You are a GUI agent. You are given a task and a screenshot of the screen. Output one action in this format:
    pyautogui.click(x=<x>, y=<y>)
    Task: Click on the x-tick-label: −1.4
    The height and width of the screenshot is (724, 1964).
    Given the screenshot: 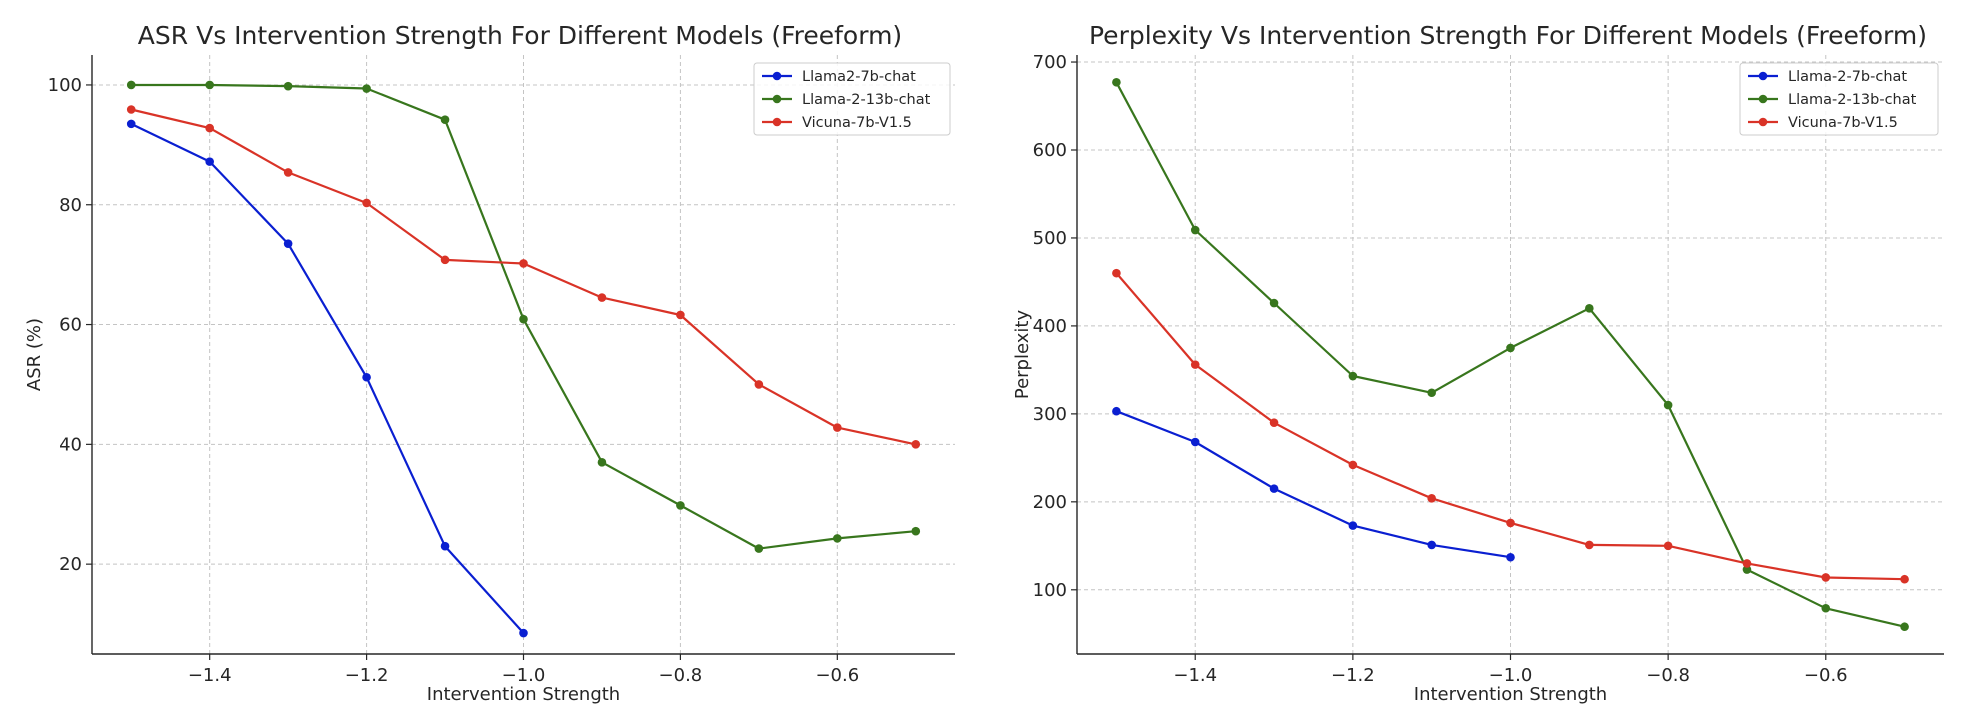 What is the action you would take?
    pyautogui.click(x=210, y=675)
    